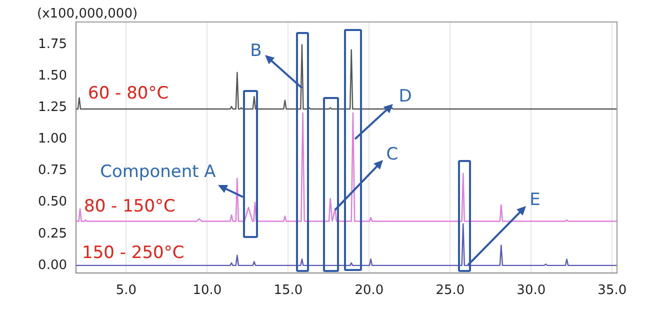 This screenshot has width=670, height=315. I want to click on y-tick-label: 0.00, so click(52, 265).